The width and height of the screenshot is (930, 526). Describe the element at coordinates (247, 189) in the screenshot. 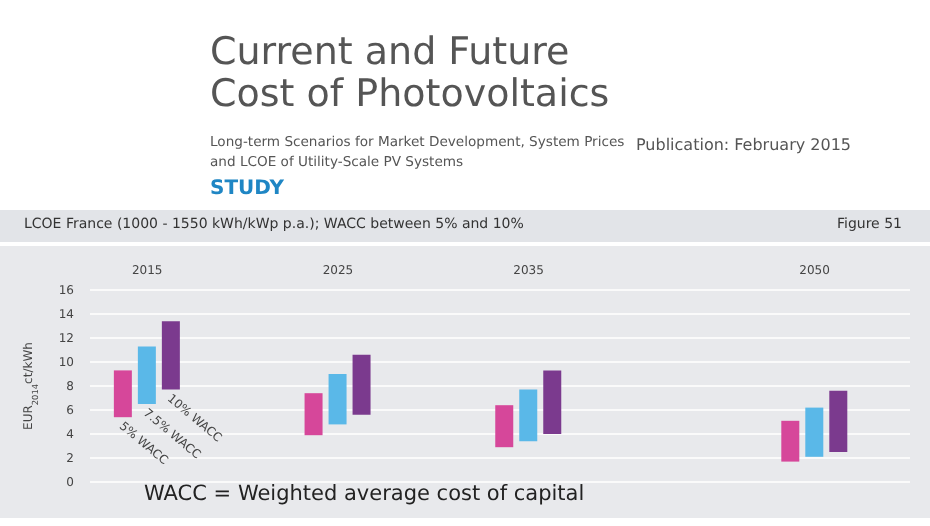

I see `text: STUDY` at that location.